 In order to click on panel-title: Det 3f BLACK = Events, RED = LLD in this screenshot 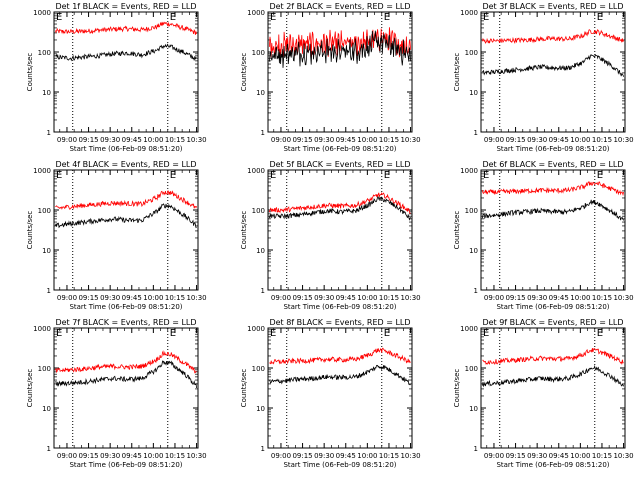, I will do `click(552, 6)`.